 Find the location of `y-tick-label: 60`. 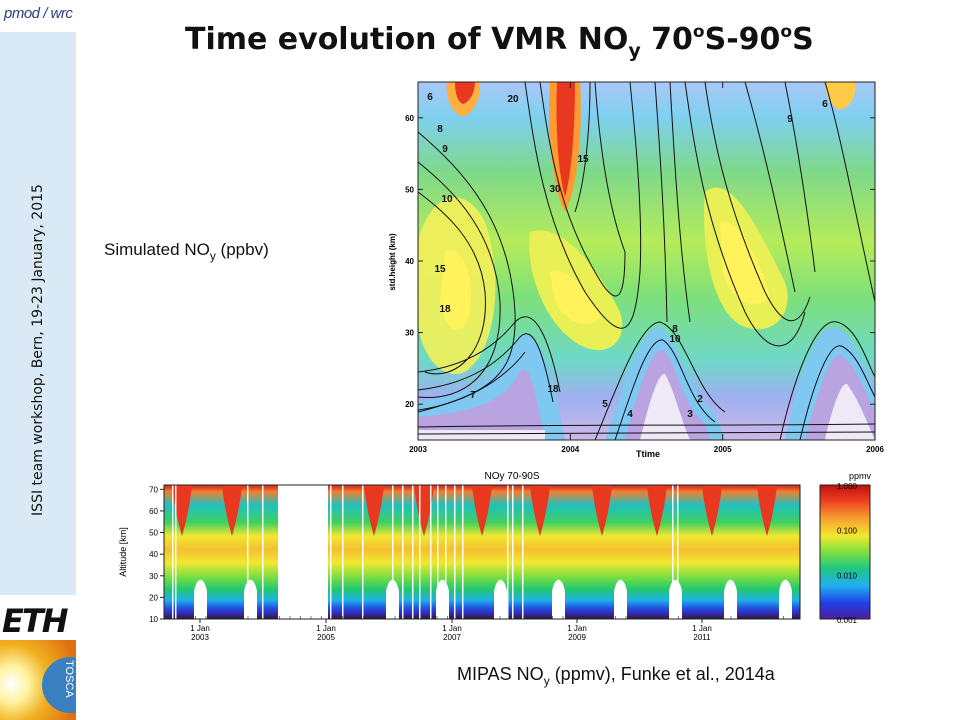

y-tick-label: 60 is located at coordinates (153, 511).